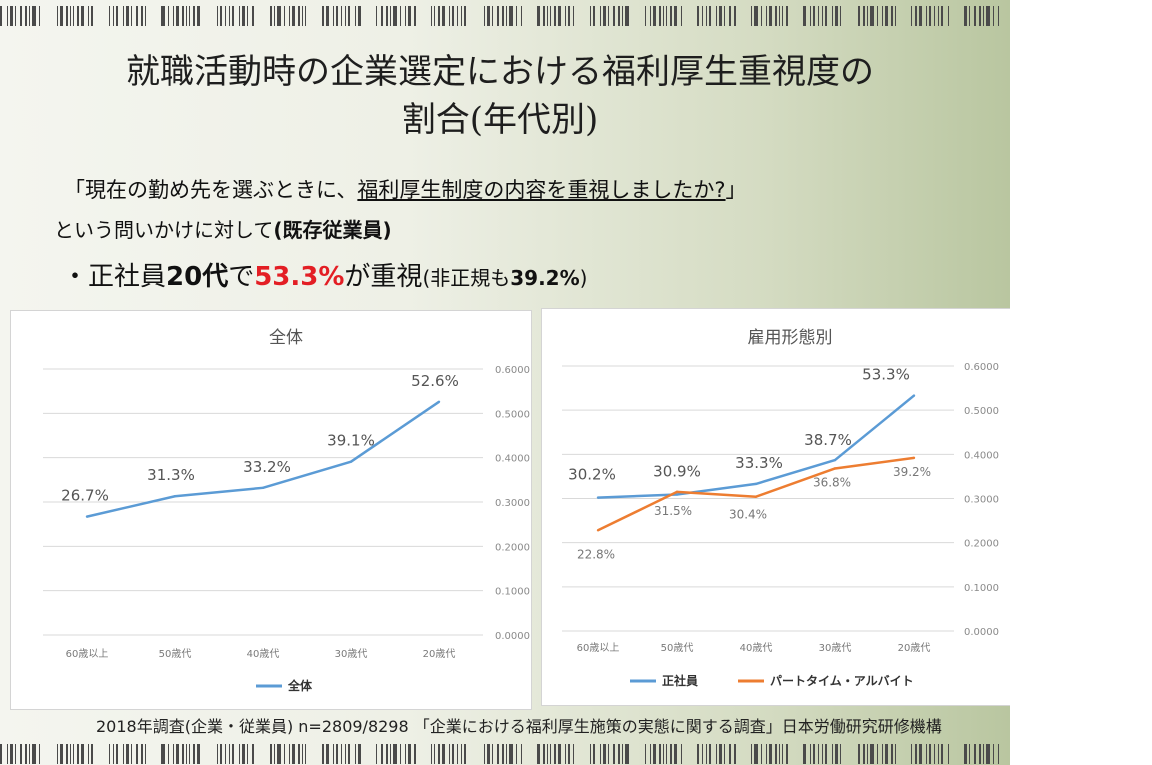 This screenshot has height=765, width=1152. I want to click on data-label: 33.2%, so click(267, 467).